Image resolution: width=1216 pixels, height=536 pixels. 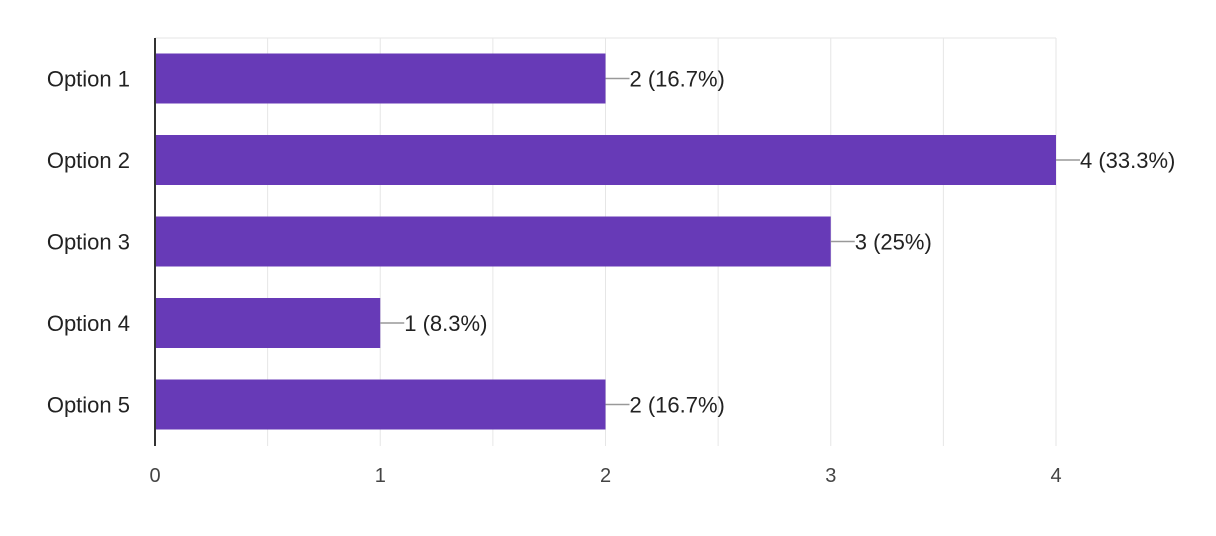 I want to click on category-label-4: Option 4, so click(x=88, y=323).